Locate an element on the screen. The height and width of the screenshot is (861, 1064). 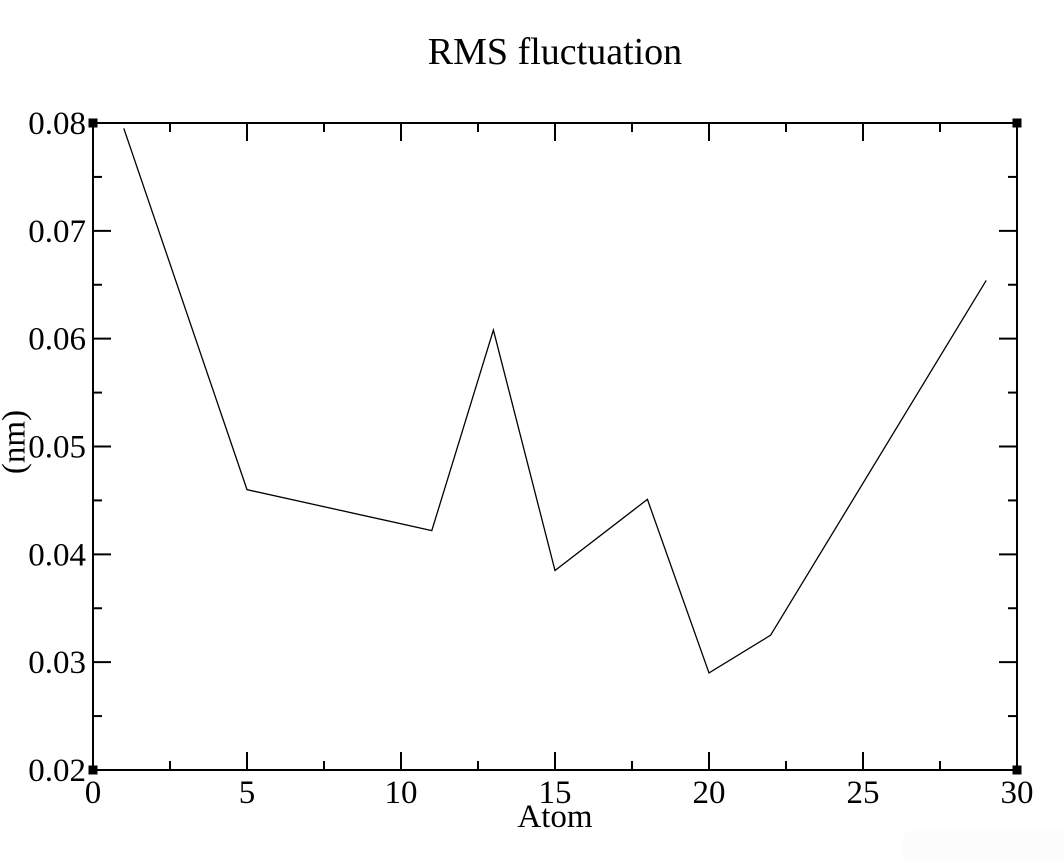
y-tick-label: 0.08 is located at coordinates (57, 124).